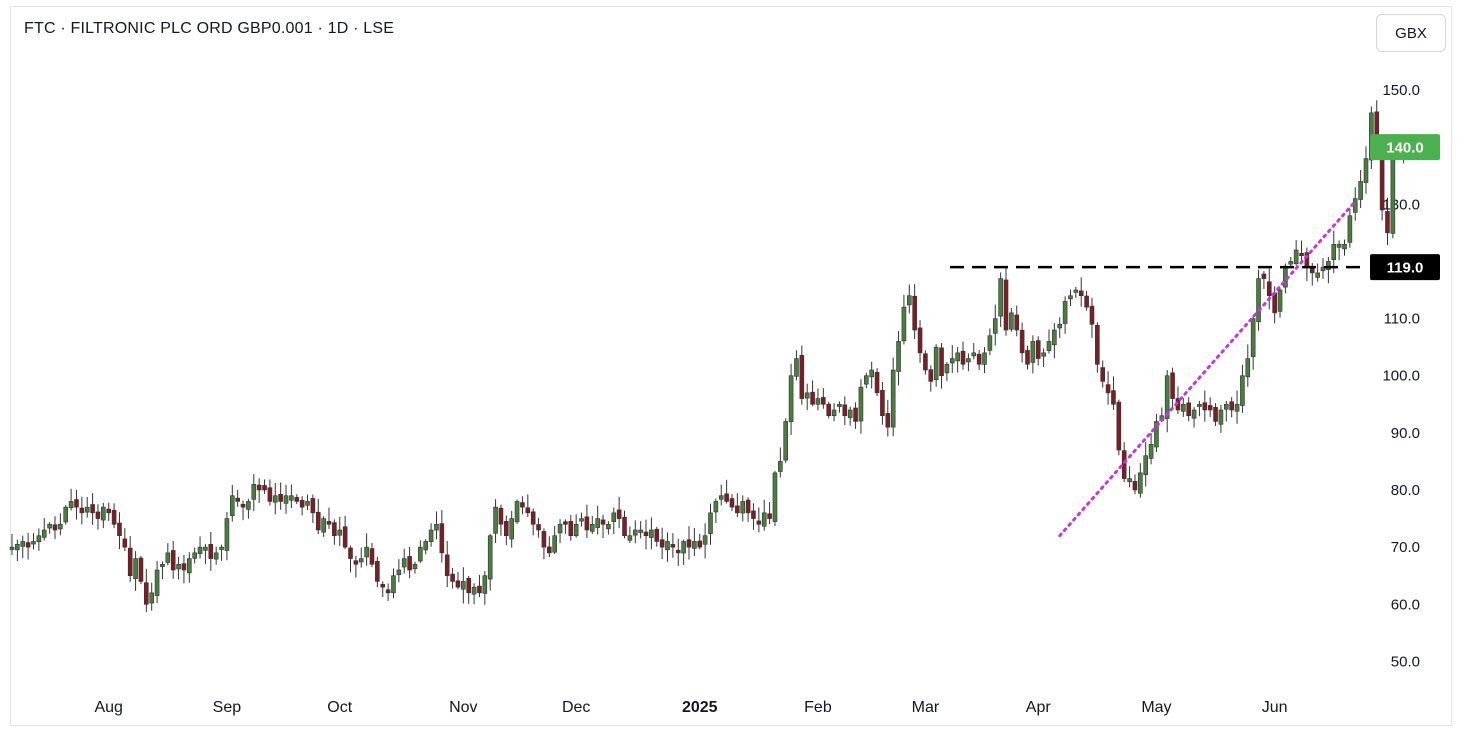 The image size is (1463, 739). What do you see at coordinates (1405, 267) in the screenshot?
I see `level-price-badge-bg` at bounding box center [1405, 267].